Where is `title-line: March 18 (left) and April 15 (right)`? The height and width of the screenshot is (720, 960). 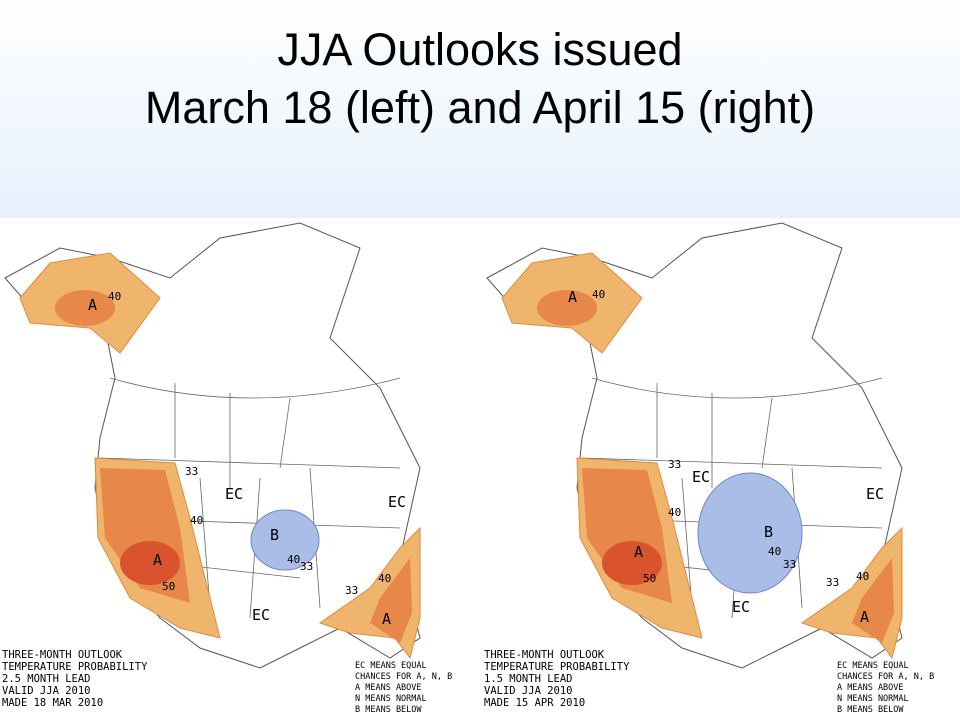
title-line: March 18 (left) and April 15 (right) is located at coordinates (480, 107).